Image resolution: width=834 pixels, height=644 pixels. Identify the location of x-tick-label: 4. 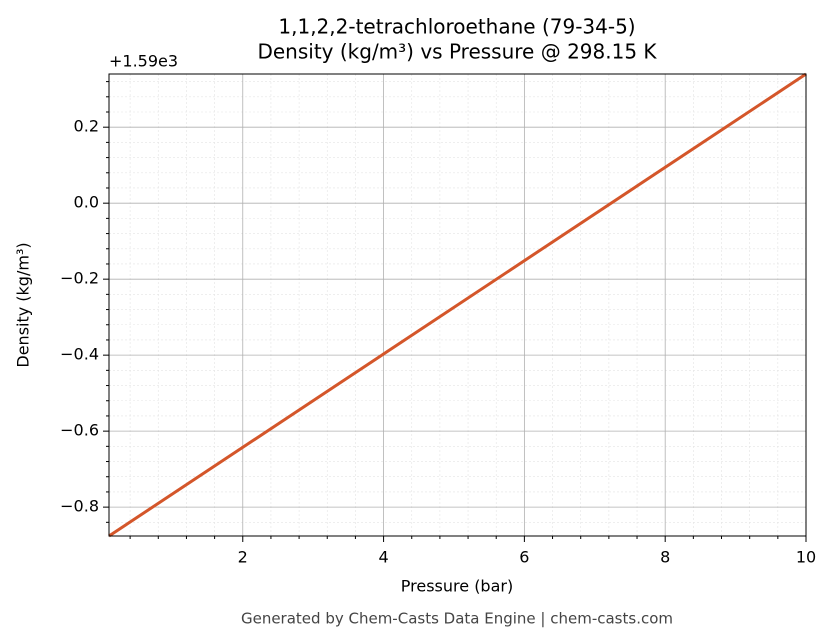
(383, 557).